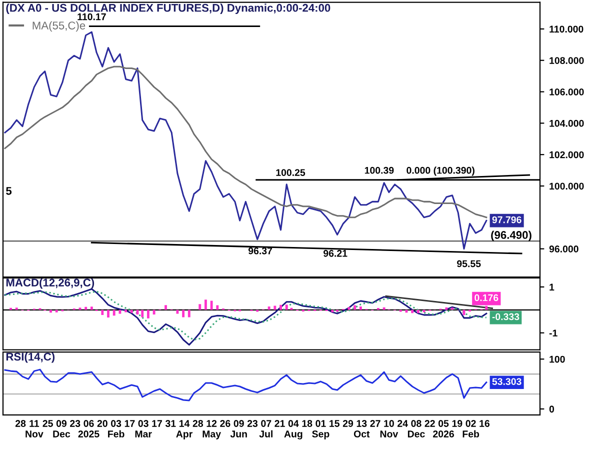 Image resolution: width=600 pixels, height=452 pixels. What do you see at coordinates (375, 423) in the screenshot?
I see `x-tick-label: 27` at bounding box center [375, 423].